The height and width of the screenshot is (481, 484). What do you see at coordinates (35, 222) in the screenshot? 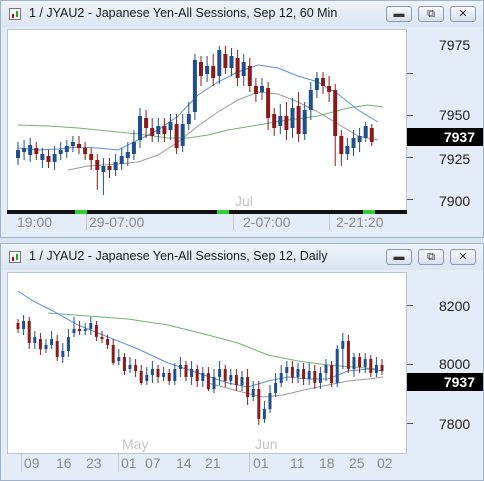
I see `x-axis-label: 19:00` at bounding box center [35, 222].